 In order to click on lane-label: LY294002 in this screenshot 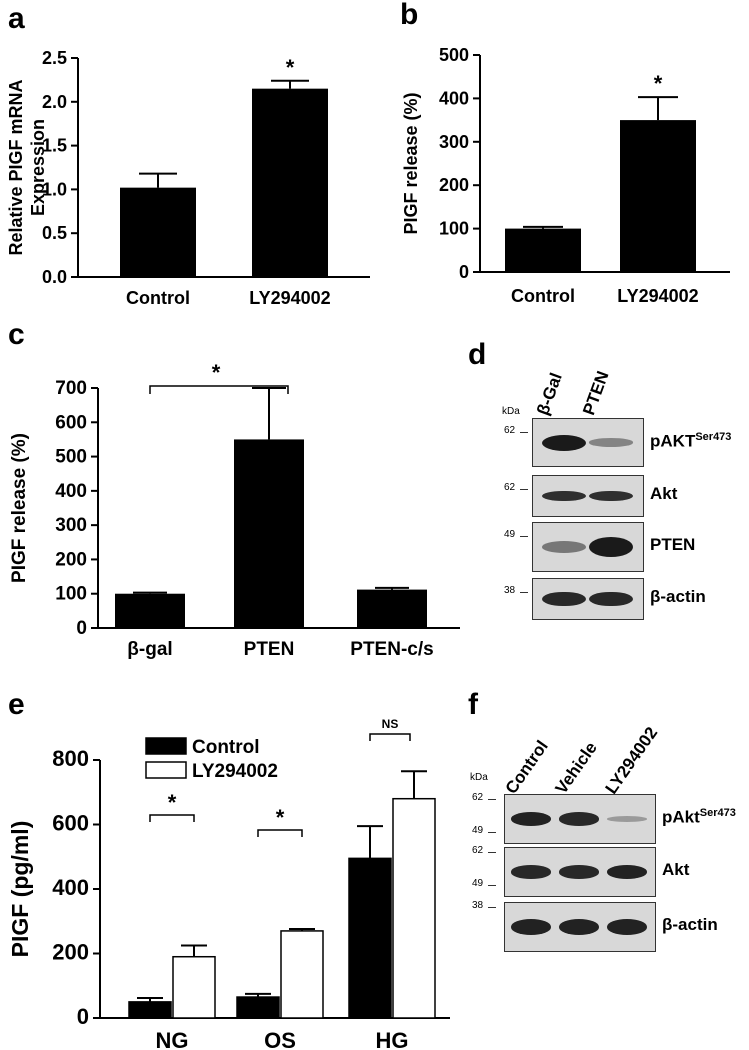, I will do `click(631, 760)`.